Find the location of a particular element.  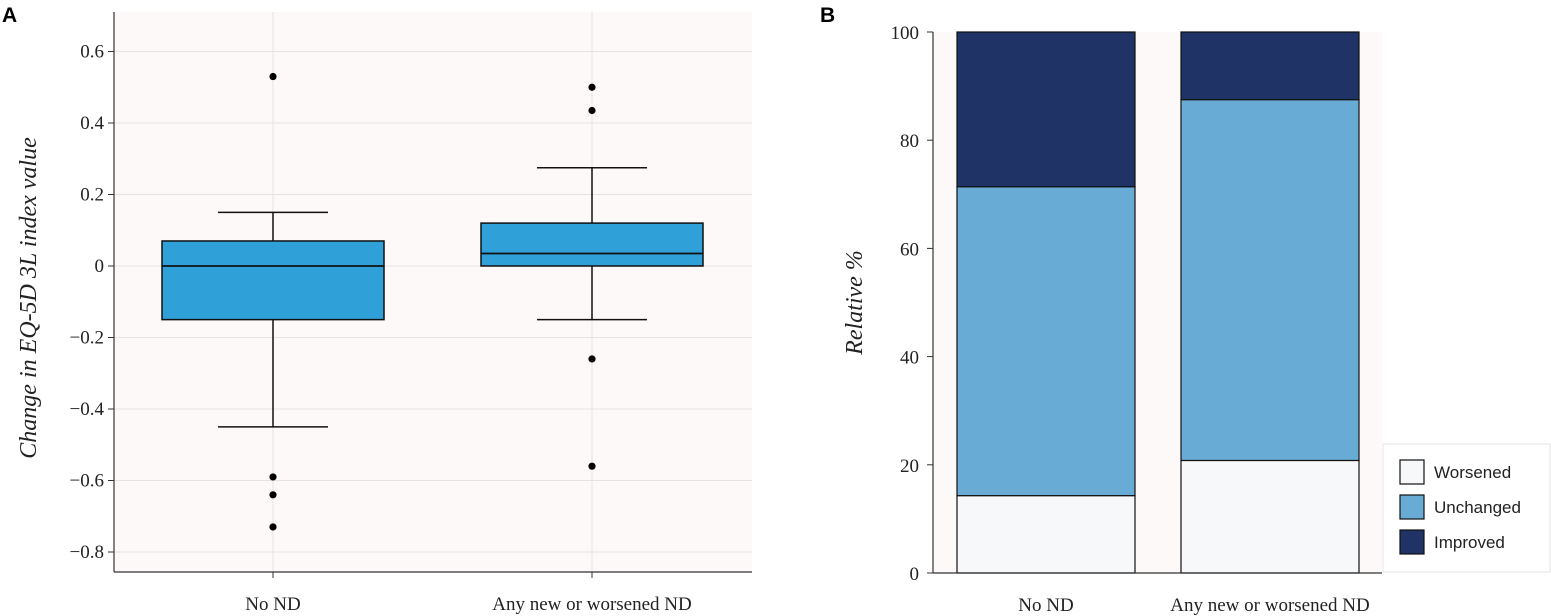

y-tick-label-6: −0.6 is located at coordinates (87, 481).